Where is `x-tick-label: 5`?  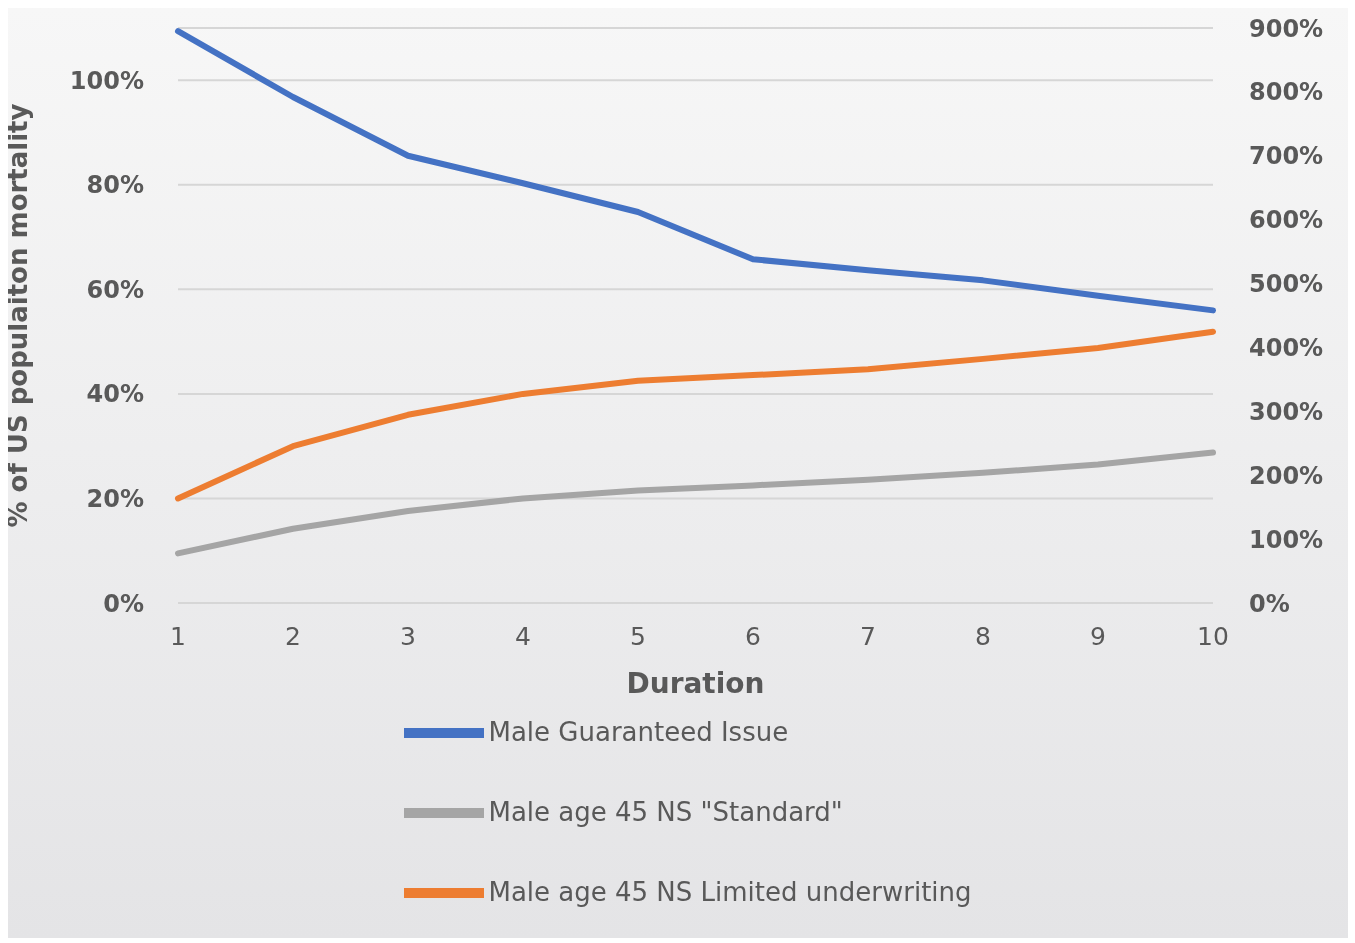
x-tick-label: 5 is located at coordinates (638, 636).